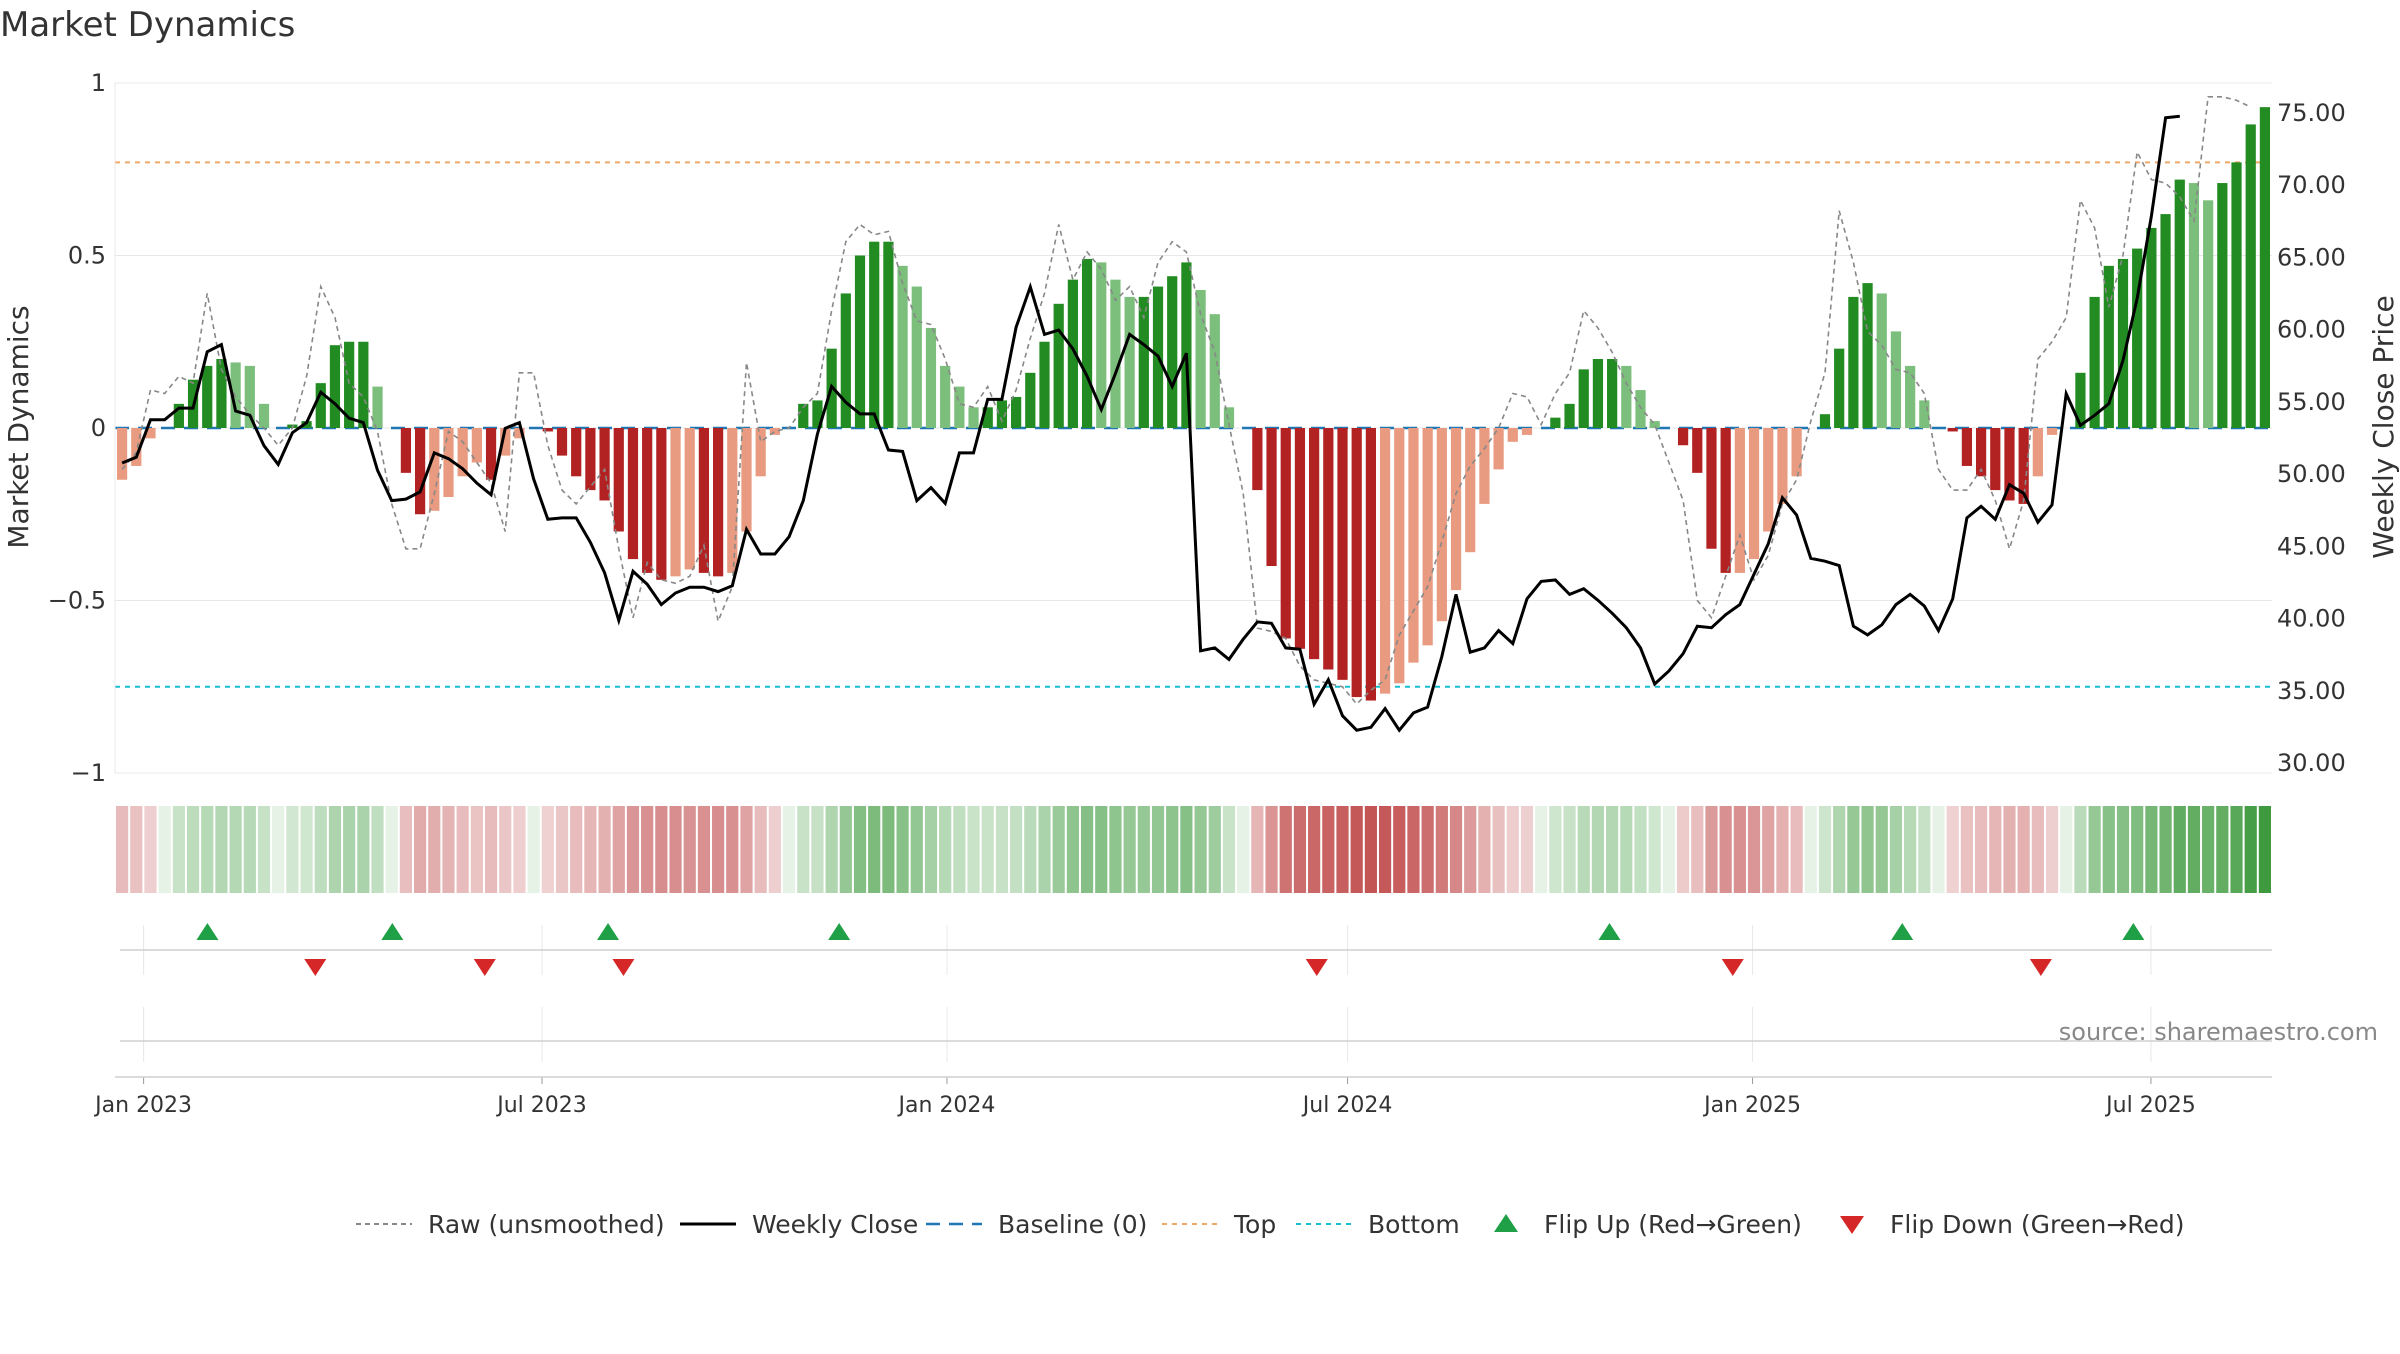 The width and height of the screenshot is (2400, 1354). I want to click on legend-label: Flip Down (Green→Red), so click(2037, 1224).